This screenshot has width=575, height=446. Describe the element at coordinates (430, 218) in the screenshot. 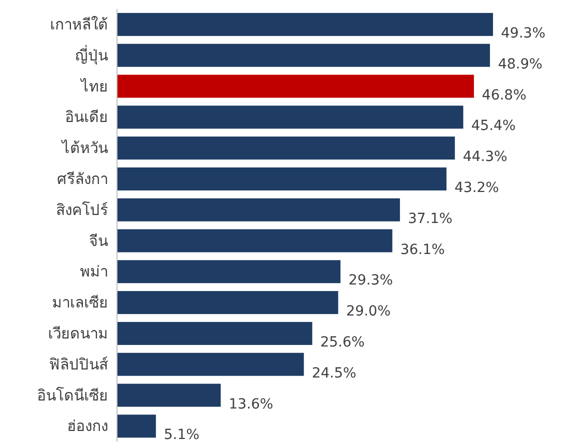

I see `data-label: 37.1%` at that location.